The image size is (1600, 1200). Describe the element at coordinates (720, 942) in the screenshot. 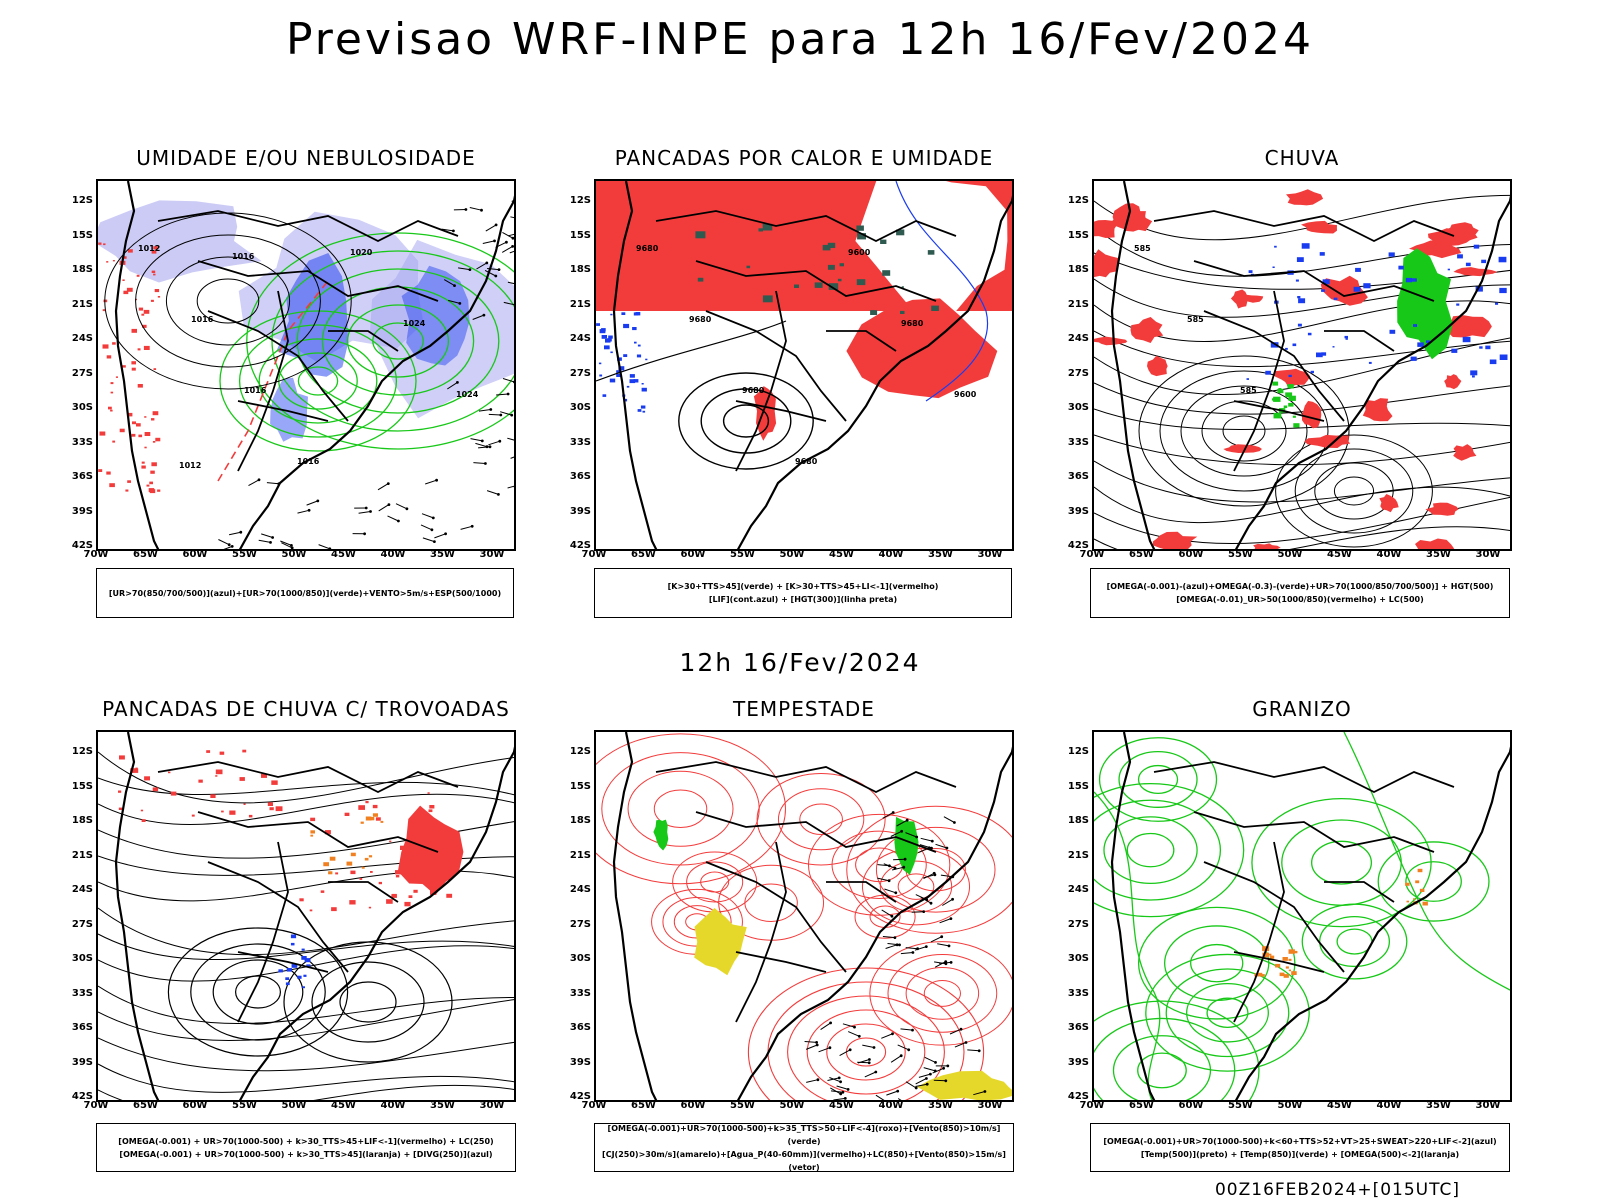

I see `jet-area` at that location.